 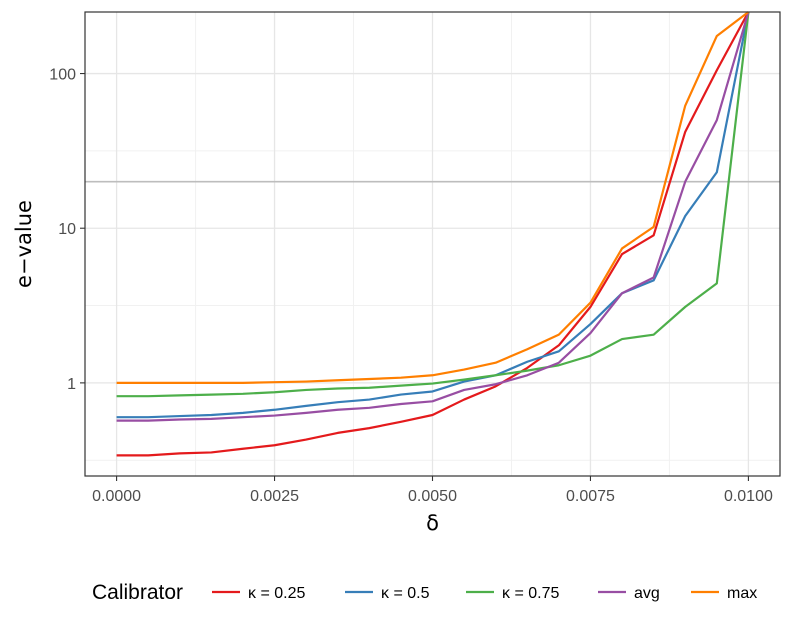 What do you see at coordinates (274, 496) in the screenshot?
I see `x-tick-label: 0.0025` at bounding box center [274, 496].